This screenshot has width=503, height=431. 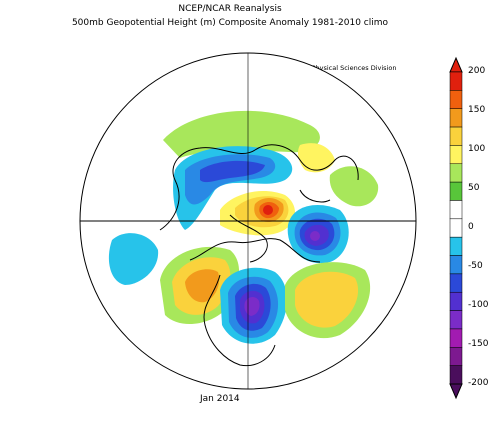 I want to click on colorbar-tick-label: -50, so click(x=475, y=266).